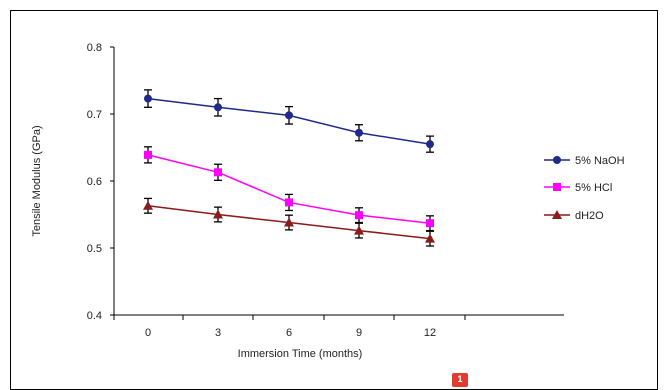 The height and width of the screenshot is (390, 670). What do you see at coordinates (94, 316) in the screenshot?
I see `y-tick-label: 0.4` at bounding box center [94, 316].